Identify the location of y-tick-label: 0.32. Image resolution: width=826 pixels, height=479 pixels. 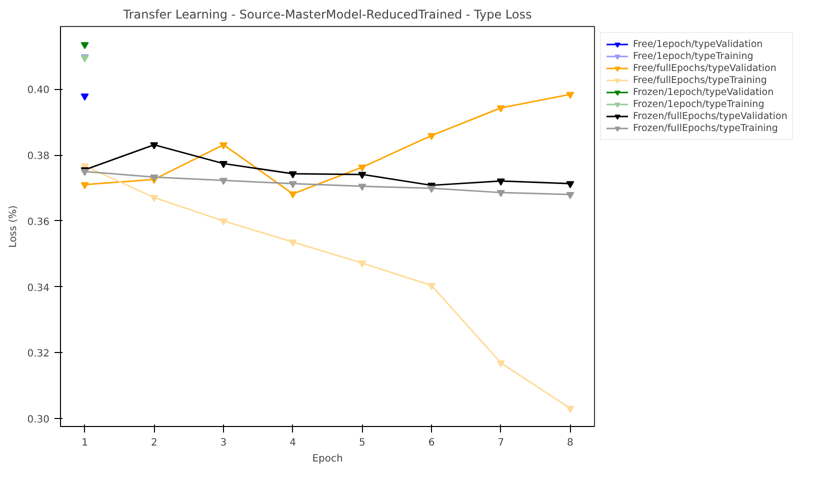
(38, 354).